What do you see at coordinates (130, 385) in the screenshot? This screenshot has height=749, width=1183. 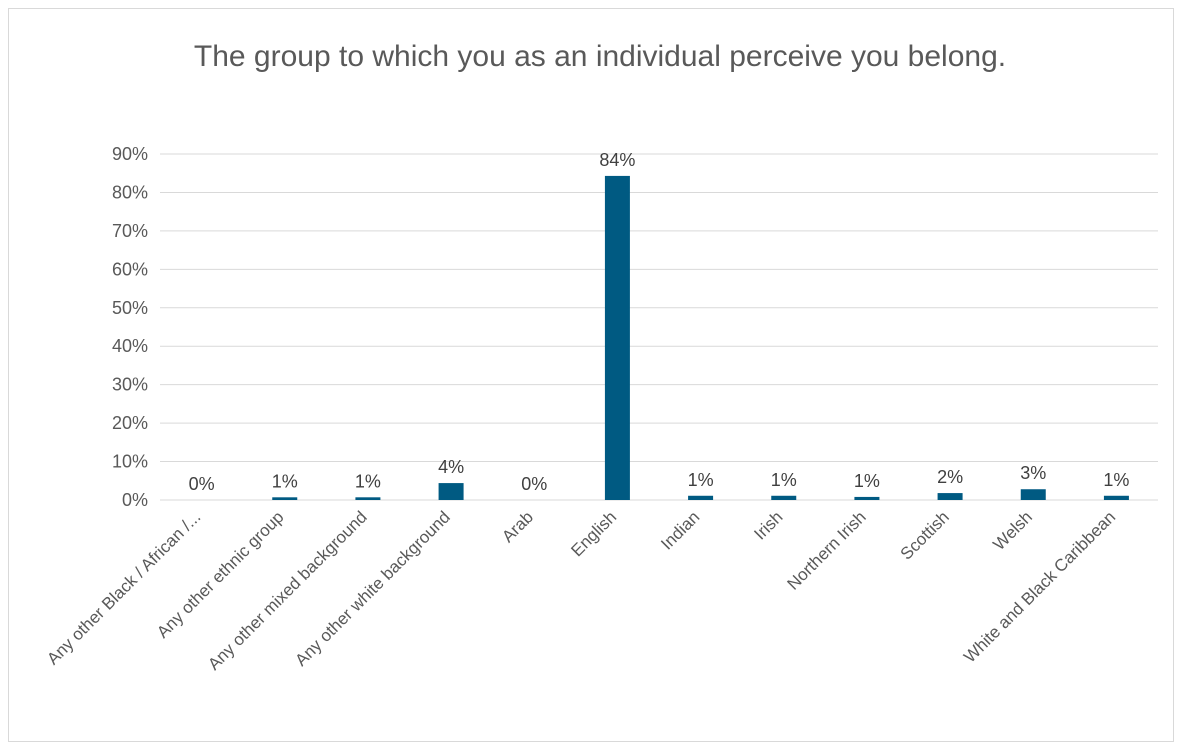 I see `y-tick-label: 30%` at bounding box center [130, 385].